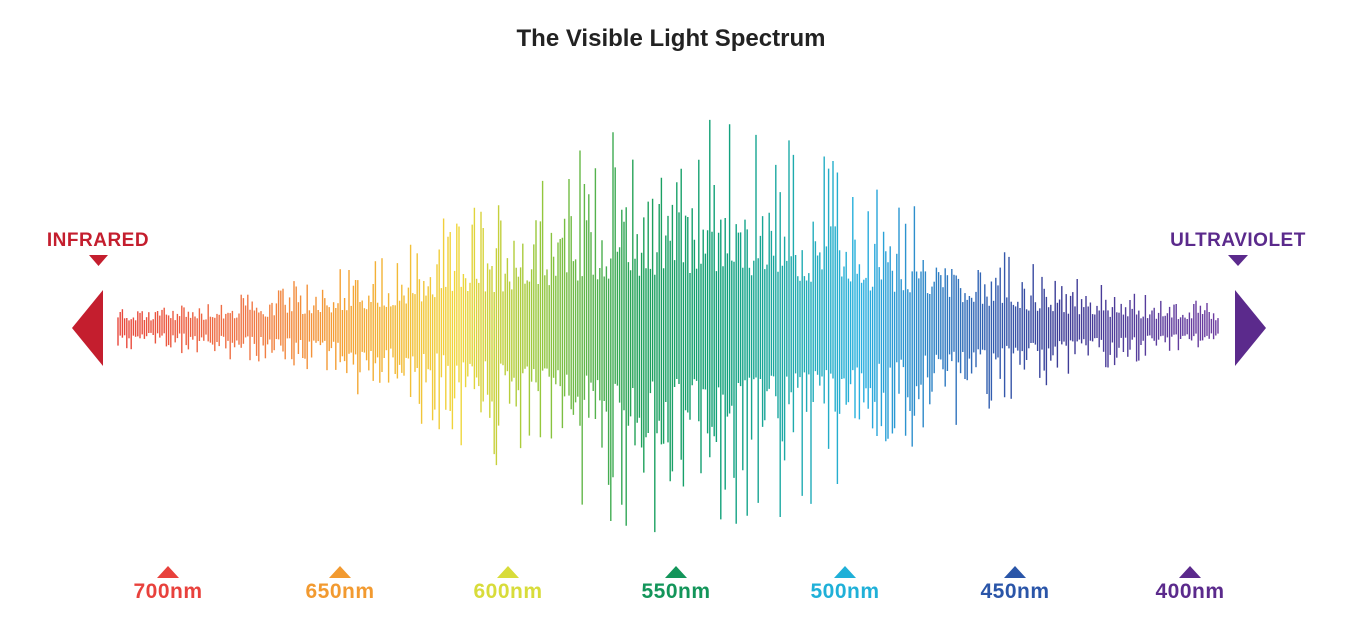 This screenshot has height=643, width=1370. I want to click on infrared-label: INFRARED, so click(98, 240).